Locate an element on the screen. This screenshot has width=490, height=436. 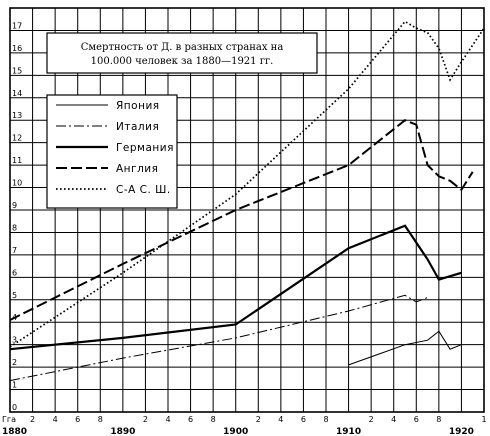
legend-label: Англия is located at coordinates (137, 169).